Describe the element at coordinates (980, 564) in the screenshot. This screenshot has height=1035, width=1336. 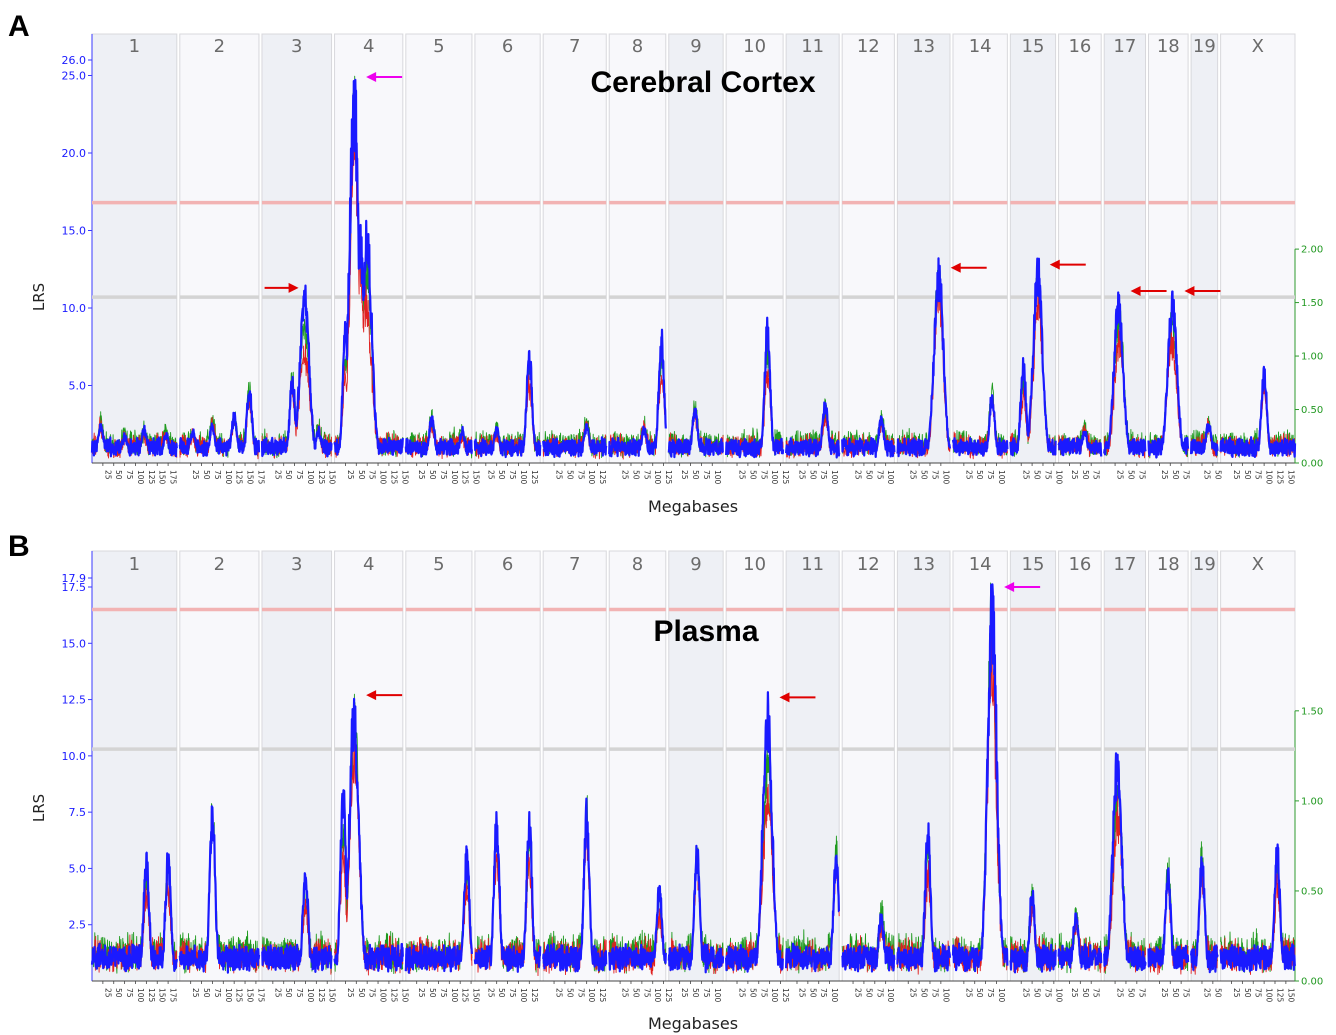
I see `chromosome-label: 14` at that location.